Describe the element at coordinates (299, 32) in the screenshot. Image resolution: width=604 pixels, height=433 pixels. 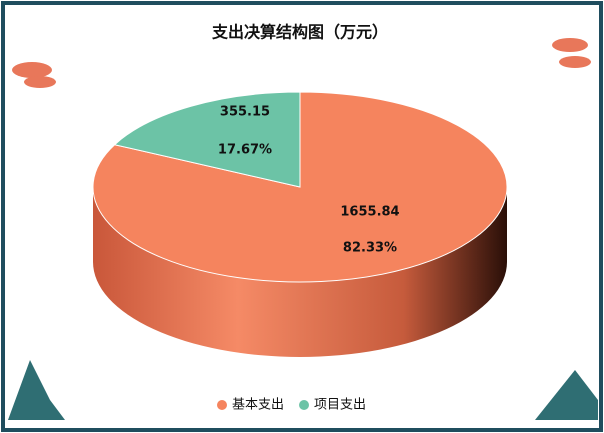
I see `chart-title: 支出决算结构图（万元）` at that location.